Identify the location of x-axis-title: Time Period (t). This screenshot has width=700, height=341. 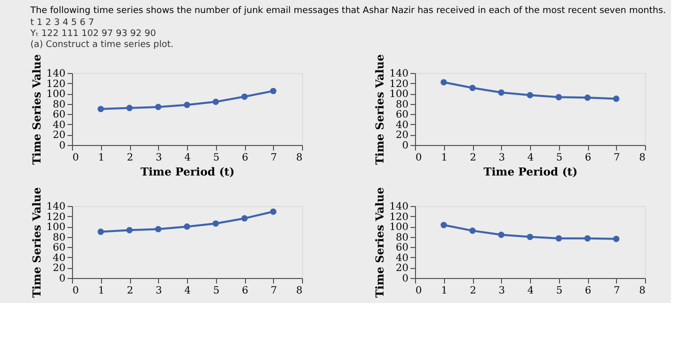
(187, 172).